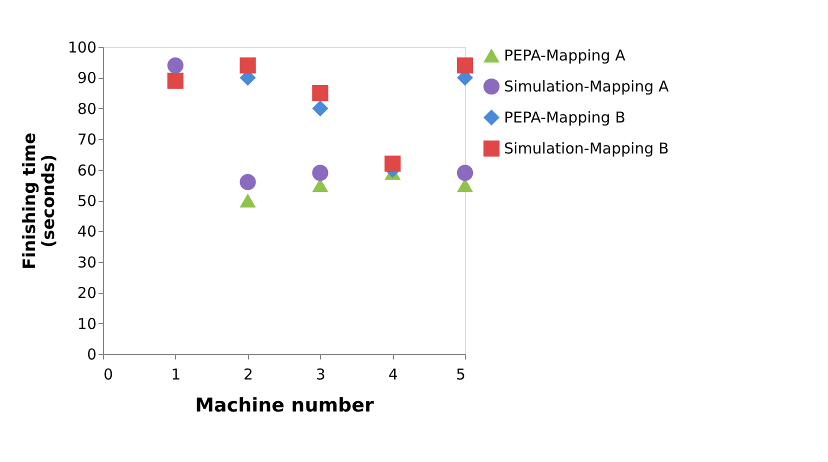 The width and height of the screenshot is (828, 462). Describe the element at coordinates (86, 109) in the screenshot. I see `y-tick-label: 80` at that location.